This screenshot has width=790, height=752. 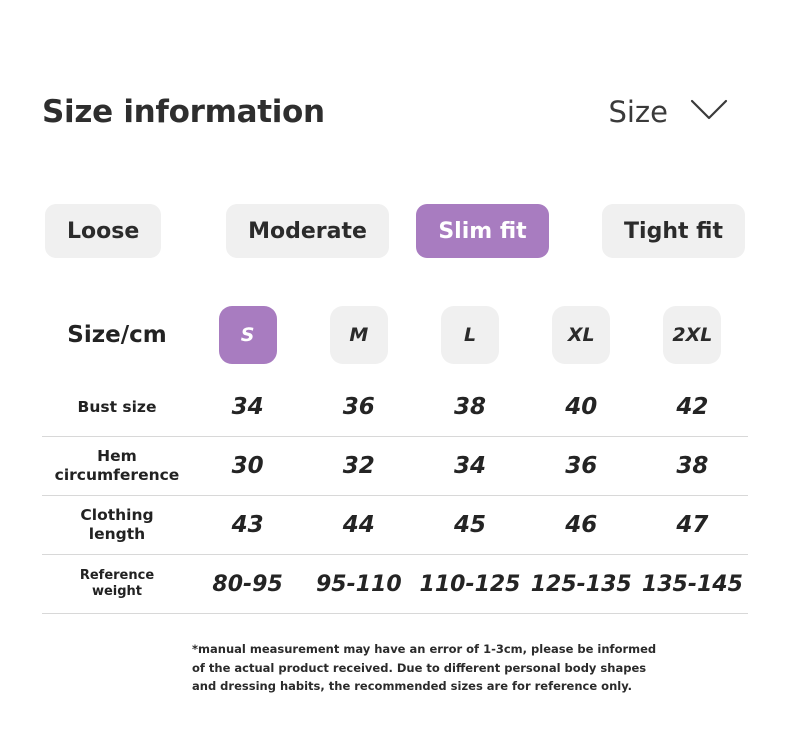 I want to click on chevron-down-icon, so click(x=709, y=112).